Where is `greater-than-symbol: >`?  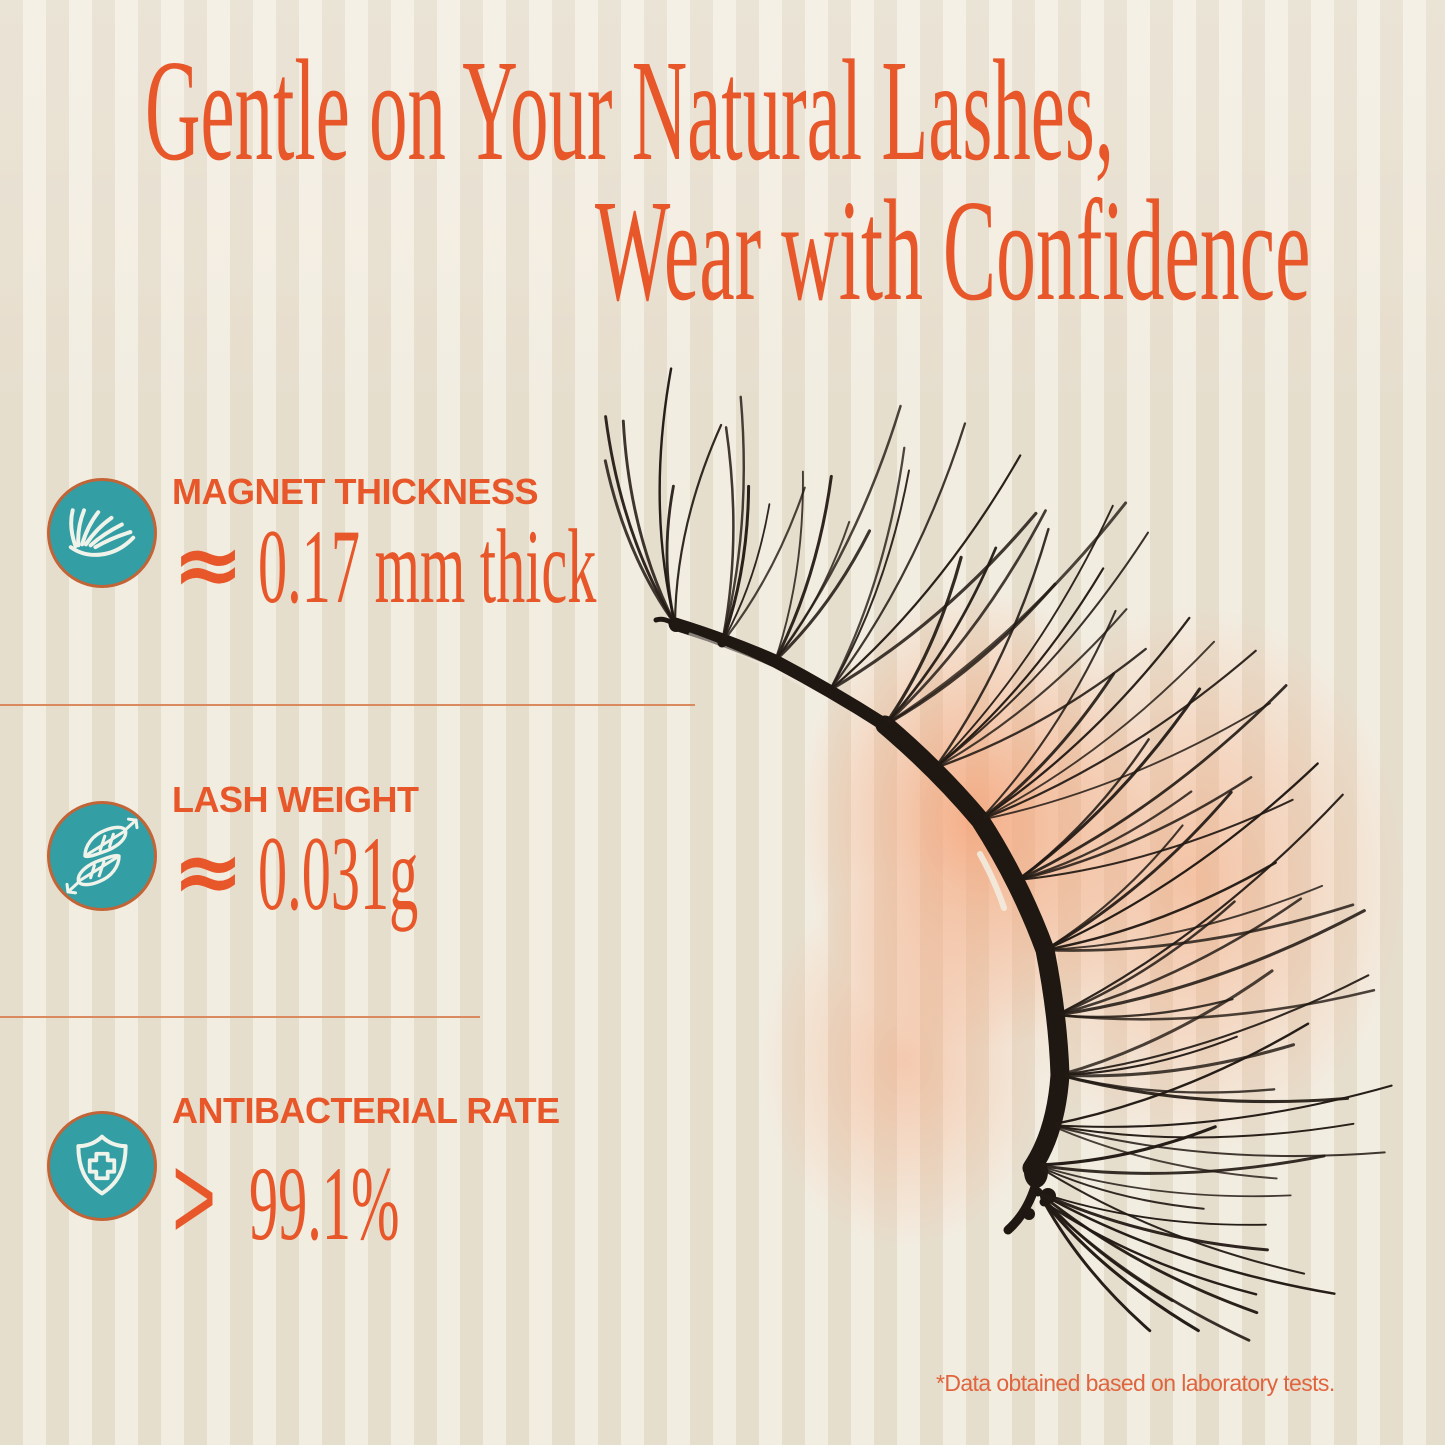
greater-than-symbol: > is located at coordinates (194, 1197).